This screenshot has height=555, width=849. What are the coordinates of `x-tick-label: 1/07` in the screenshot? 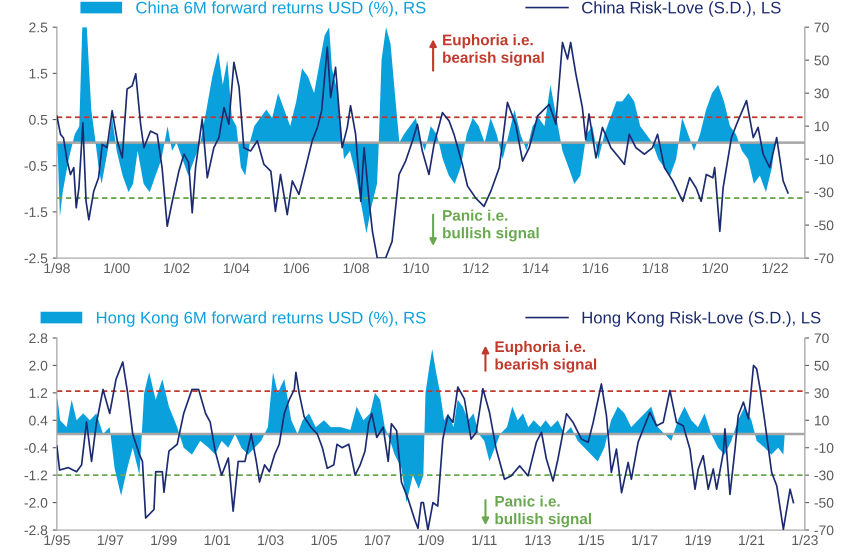 It's located at (377, 540).